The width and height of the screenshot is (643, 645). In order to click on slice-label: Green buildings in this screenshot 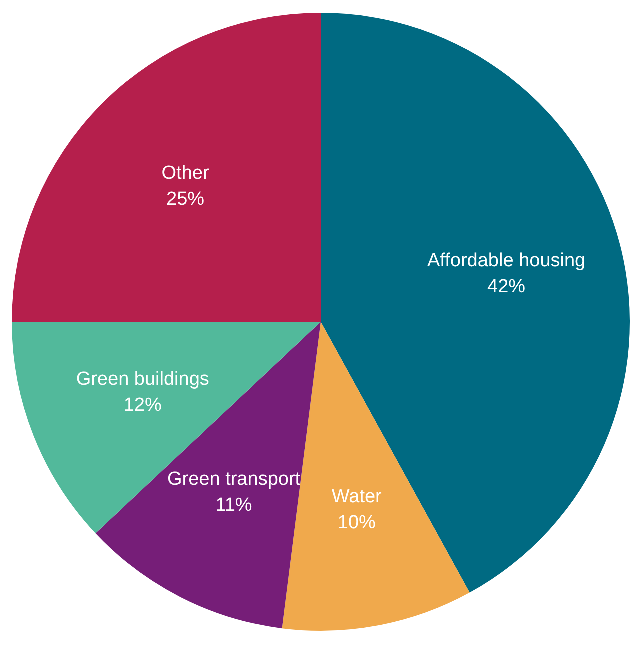, I will do `click(143, 379)`.